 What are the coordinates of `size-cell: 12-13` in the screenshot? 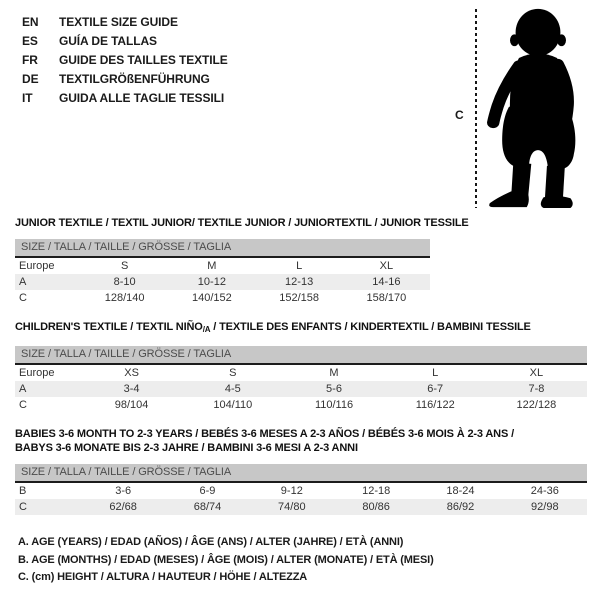 It's located at (299, 282).